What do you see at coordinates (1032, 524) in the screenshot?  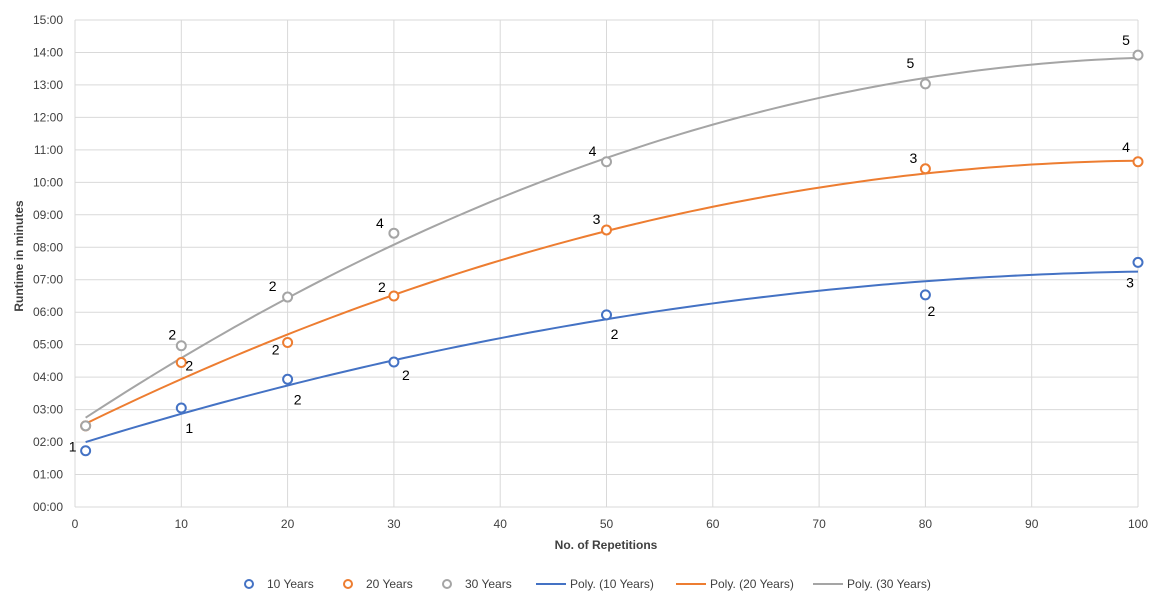 I see `x-tick-label: 90` at bounding box center [1032, 524].